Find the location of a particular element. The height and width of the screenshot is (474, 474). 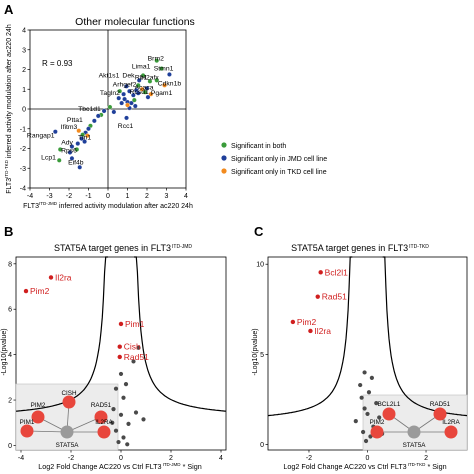

panel-a-point-label: Ady is located at coordinates (67, 143).